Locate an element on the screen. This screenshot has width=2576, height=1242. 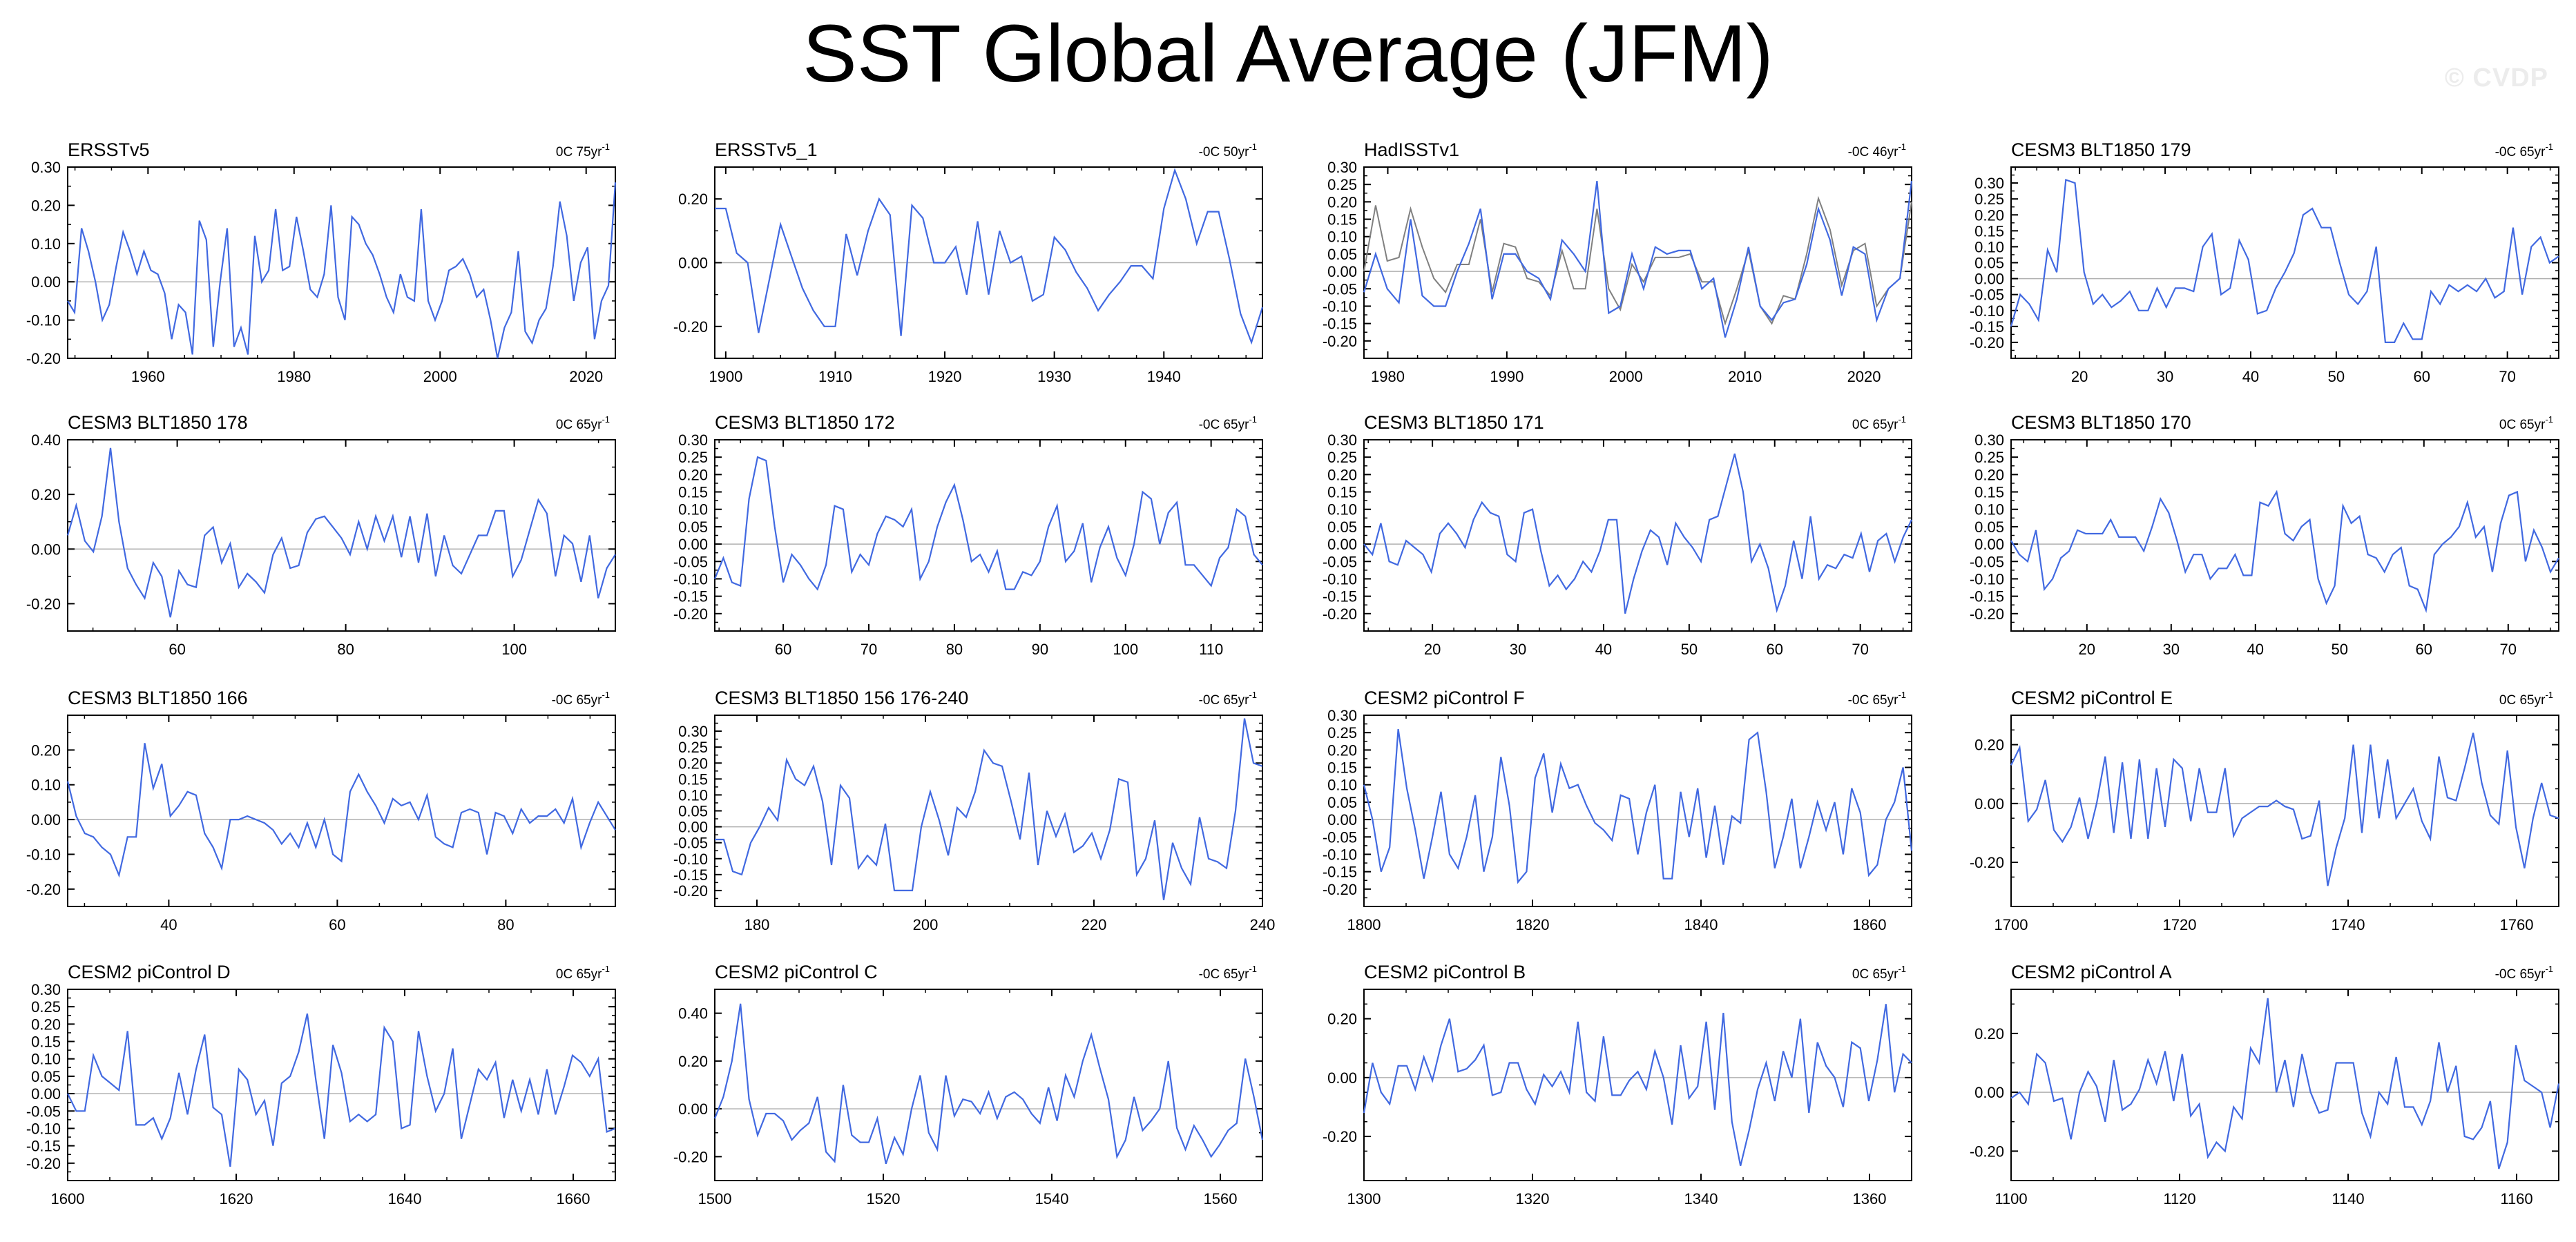
chart-title: CESM2 piControl A is located at coordinates (2091, 972).